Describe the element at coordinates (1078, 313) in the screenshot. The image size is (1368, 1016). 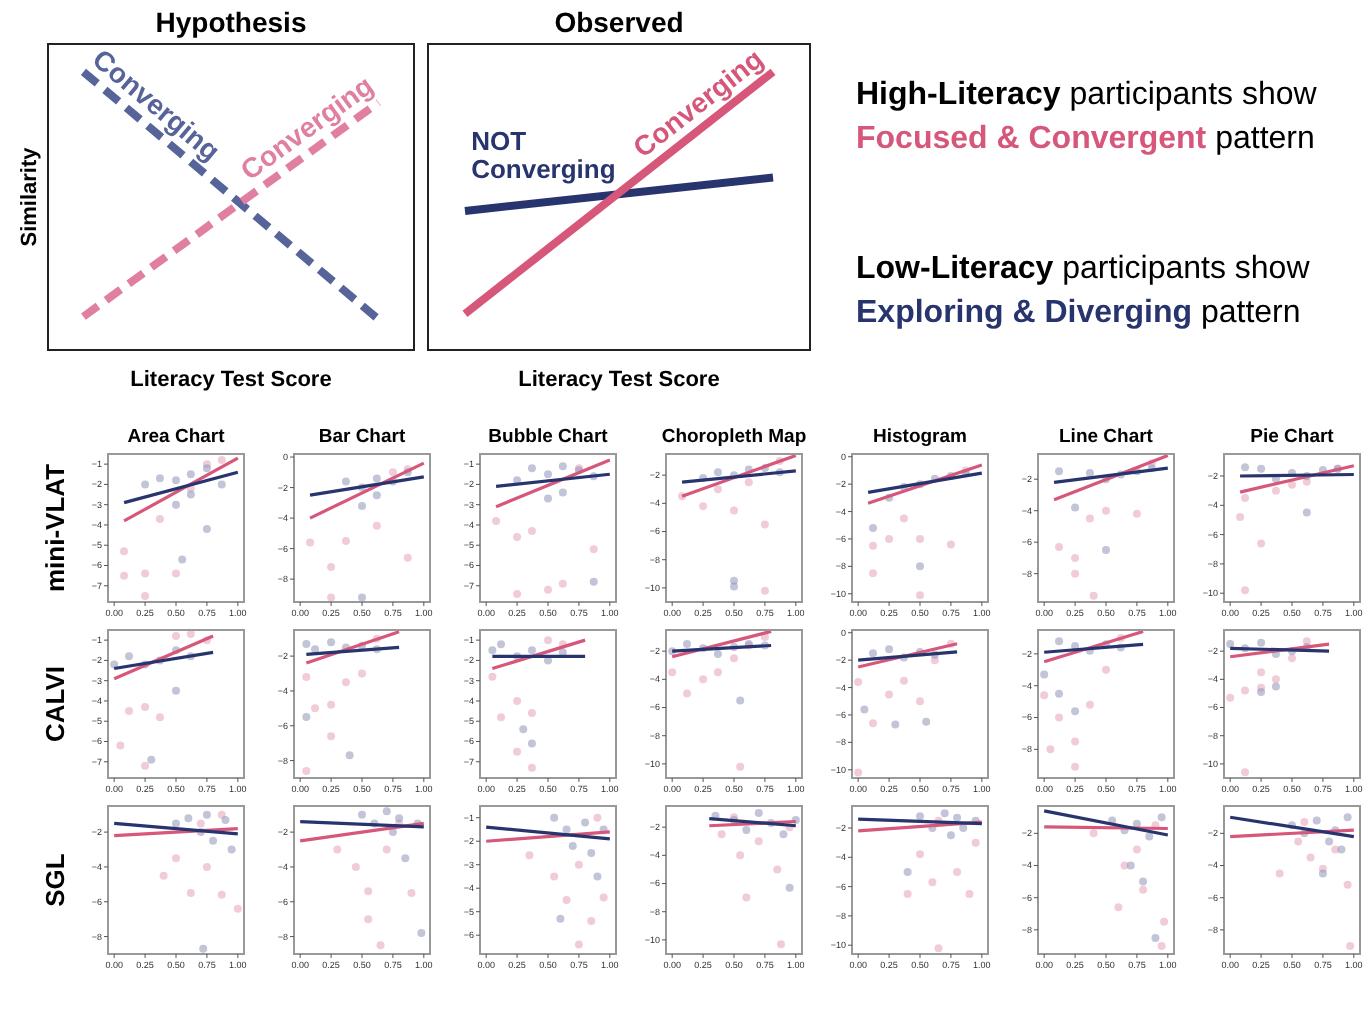
I see `text: Exploring & Diverging pattern` at that location.